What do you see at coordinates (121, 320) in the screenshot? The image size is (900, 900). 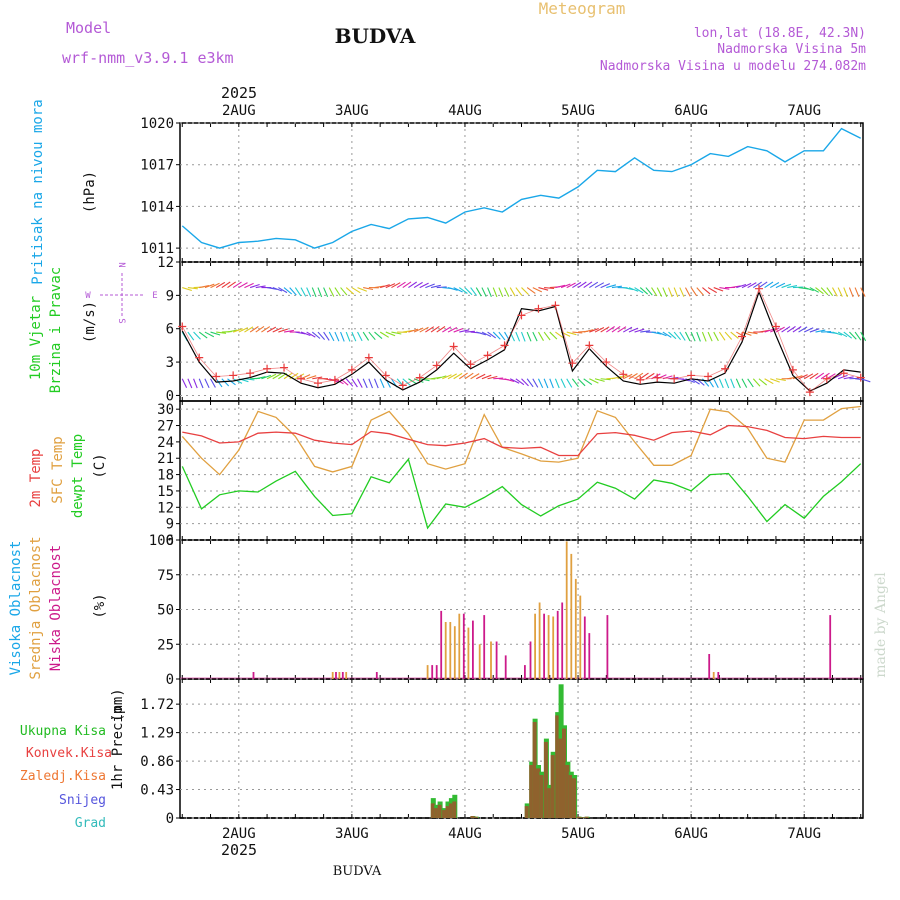 I see `compass-south: S` at bounding box center [121, 320].